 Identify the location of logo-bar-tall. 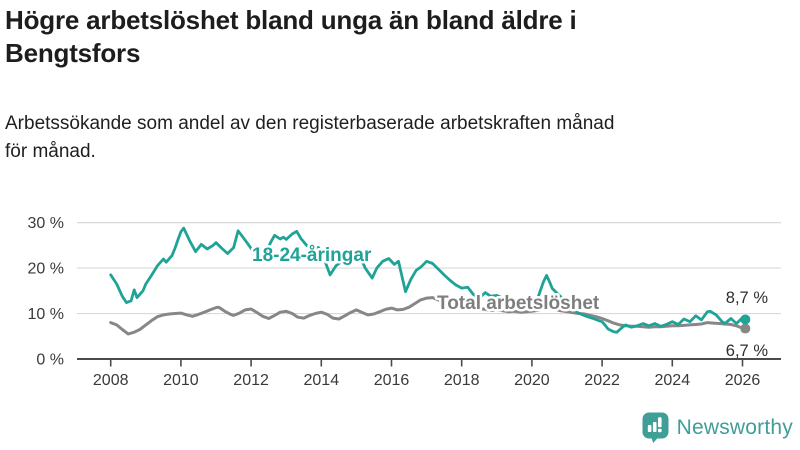
(654, 427).